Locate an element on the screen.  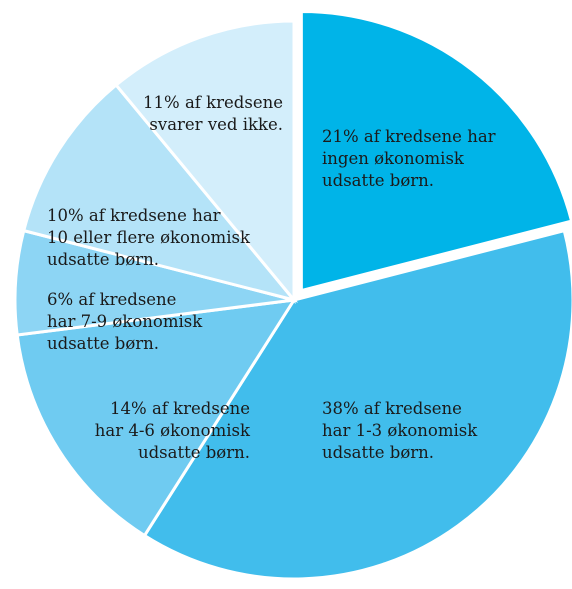
slice-label-line: 14% af kredsene is located at coordinates (180, 408).